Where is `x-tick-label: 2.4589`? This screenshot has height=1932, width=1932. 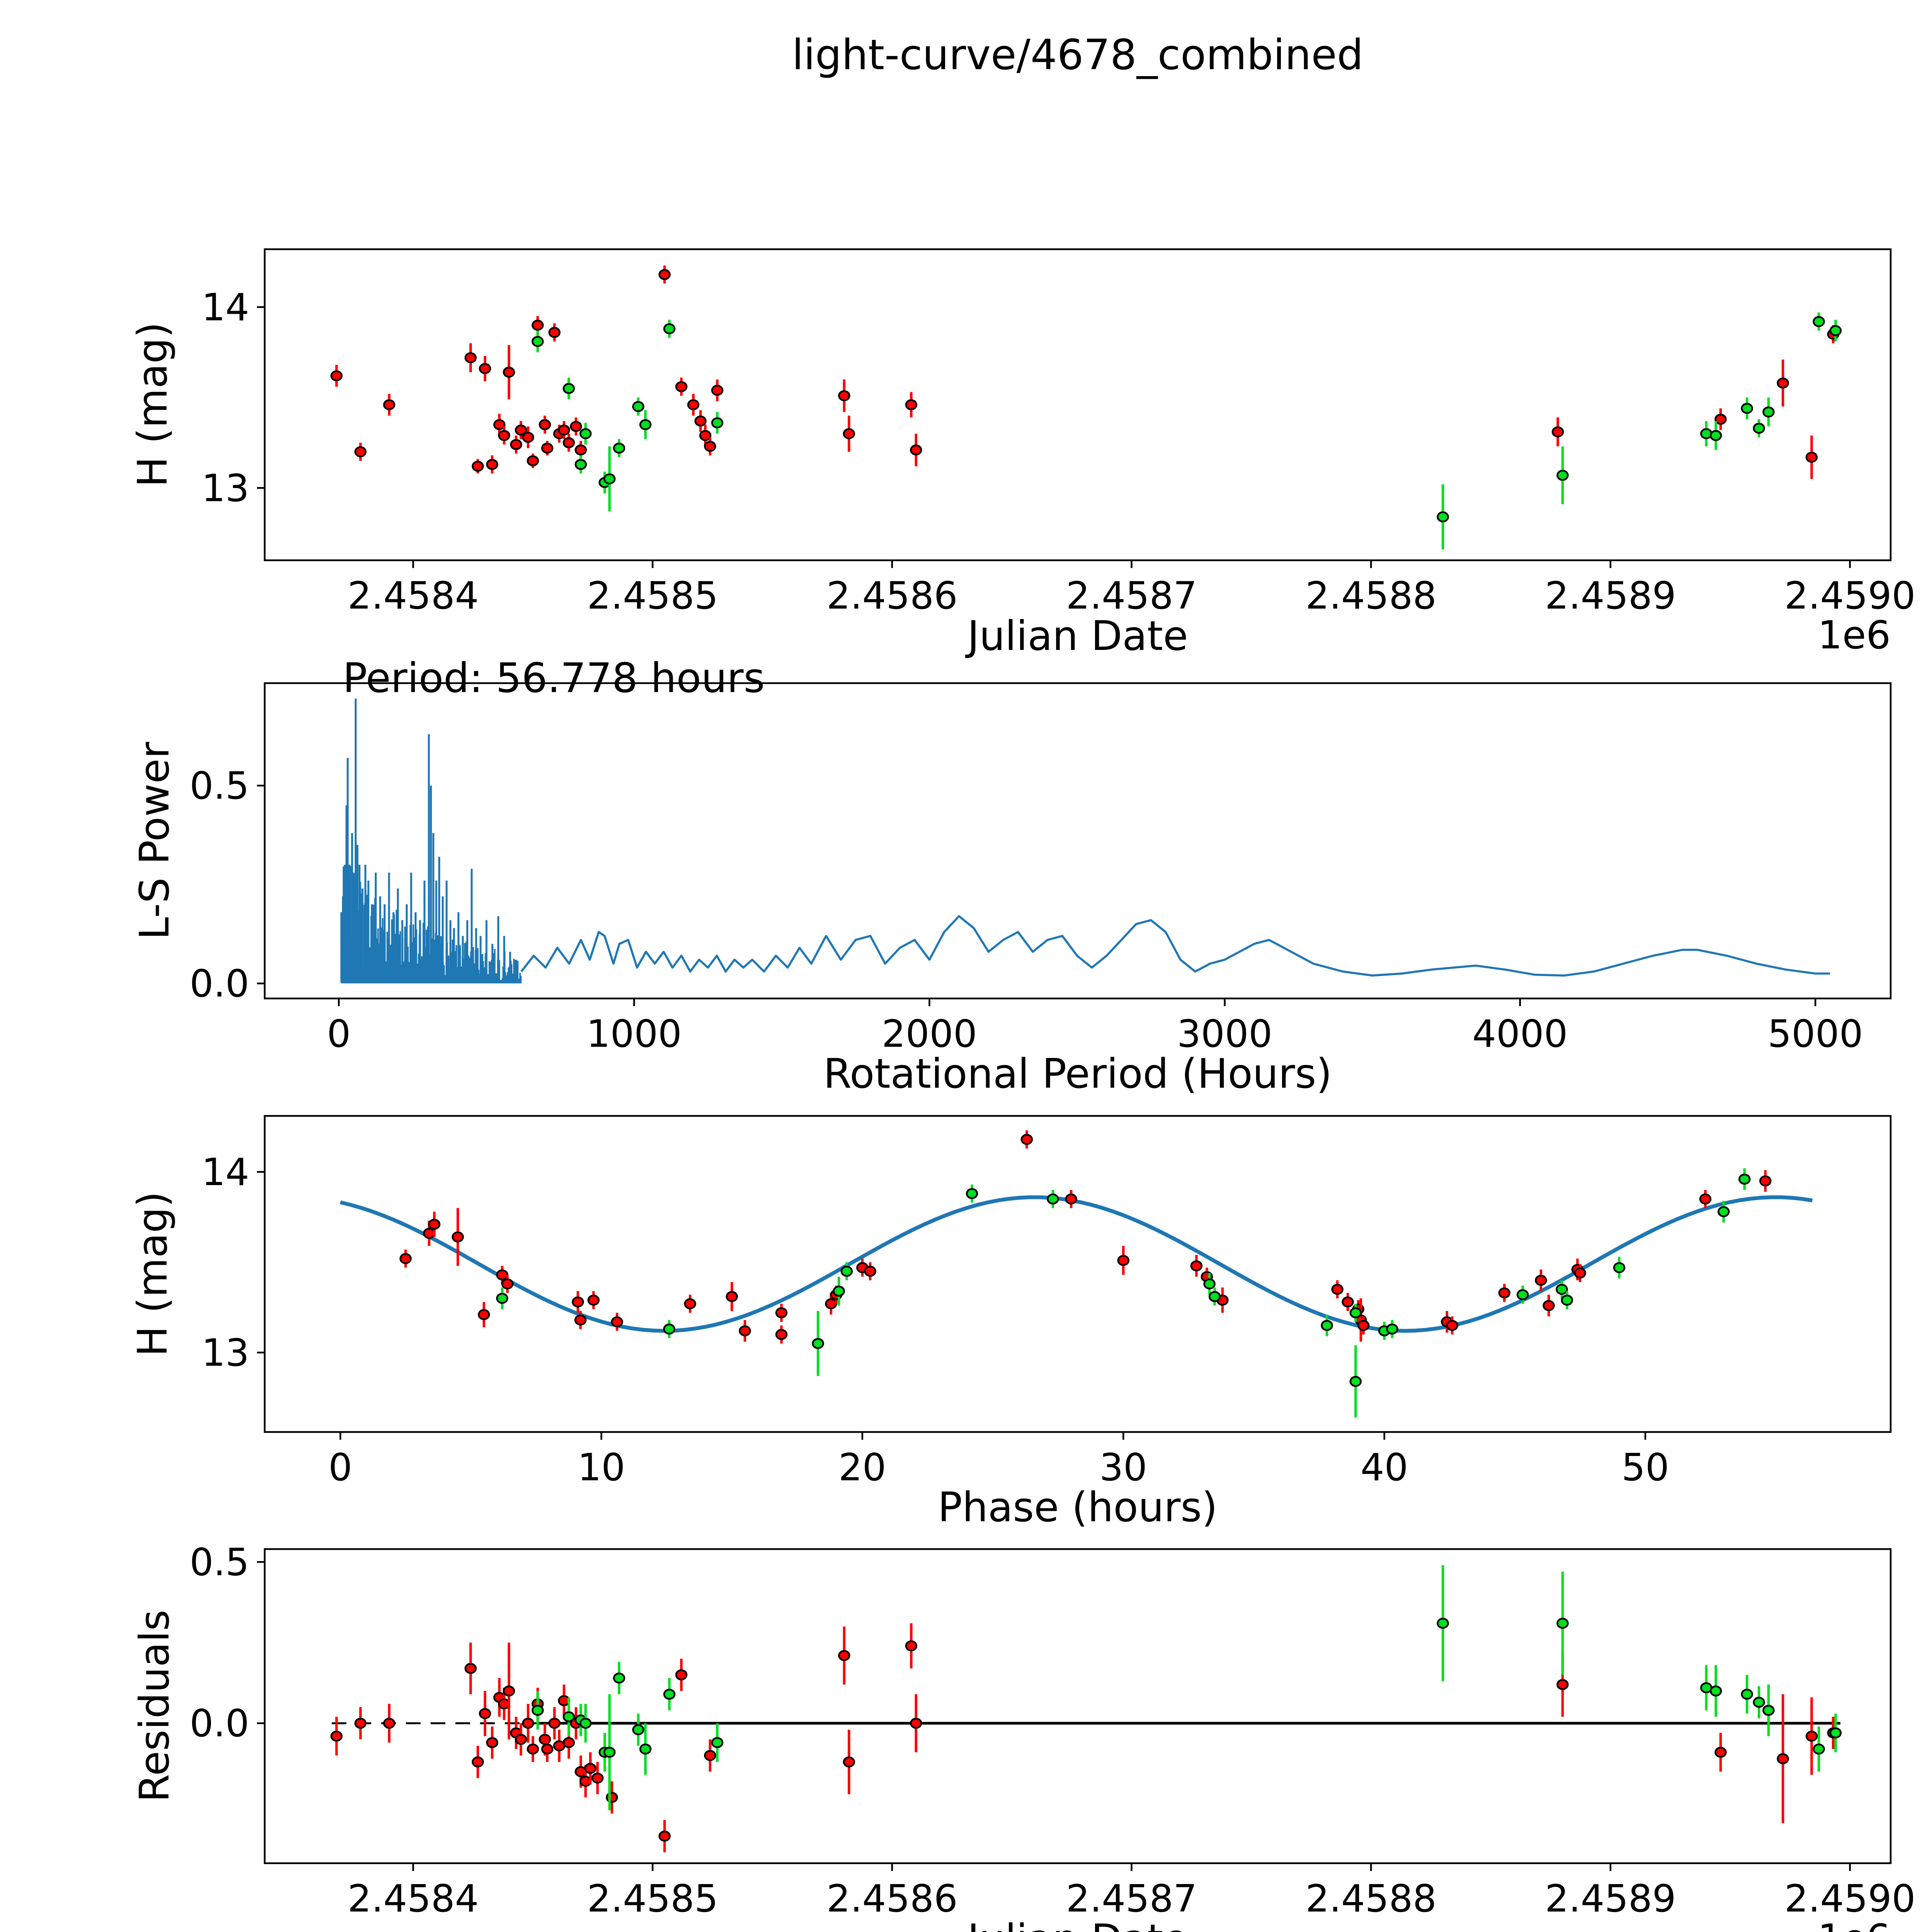
x-tick-label: 2.4589 is located at coordinates (1611, 1899).